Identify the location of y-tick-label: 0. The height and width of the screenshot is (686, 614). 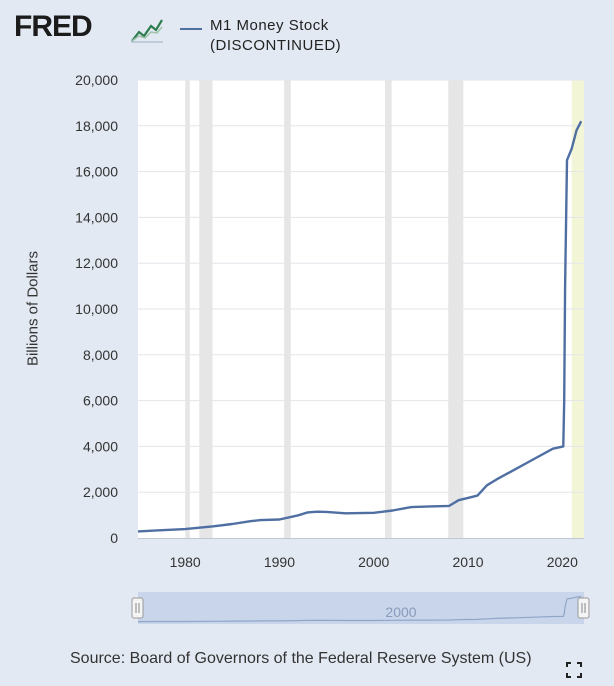
(114, 538).